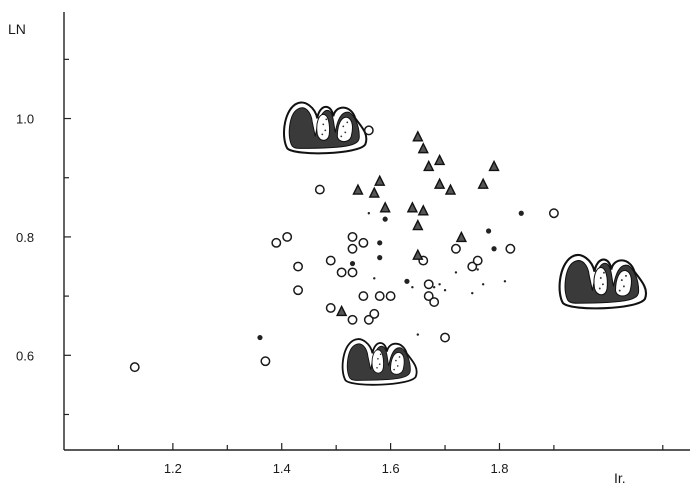 The height and width of the screenshot is (489, 697). I want to click on y-tick-label: 0.8, so click(25, 237).